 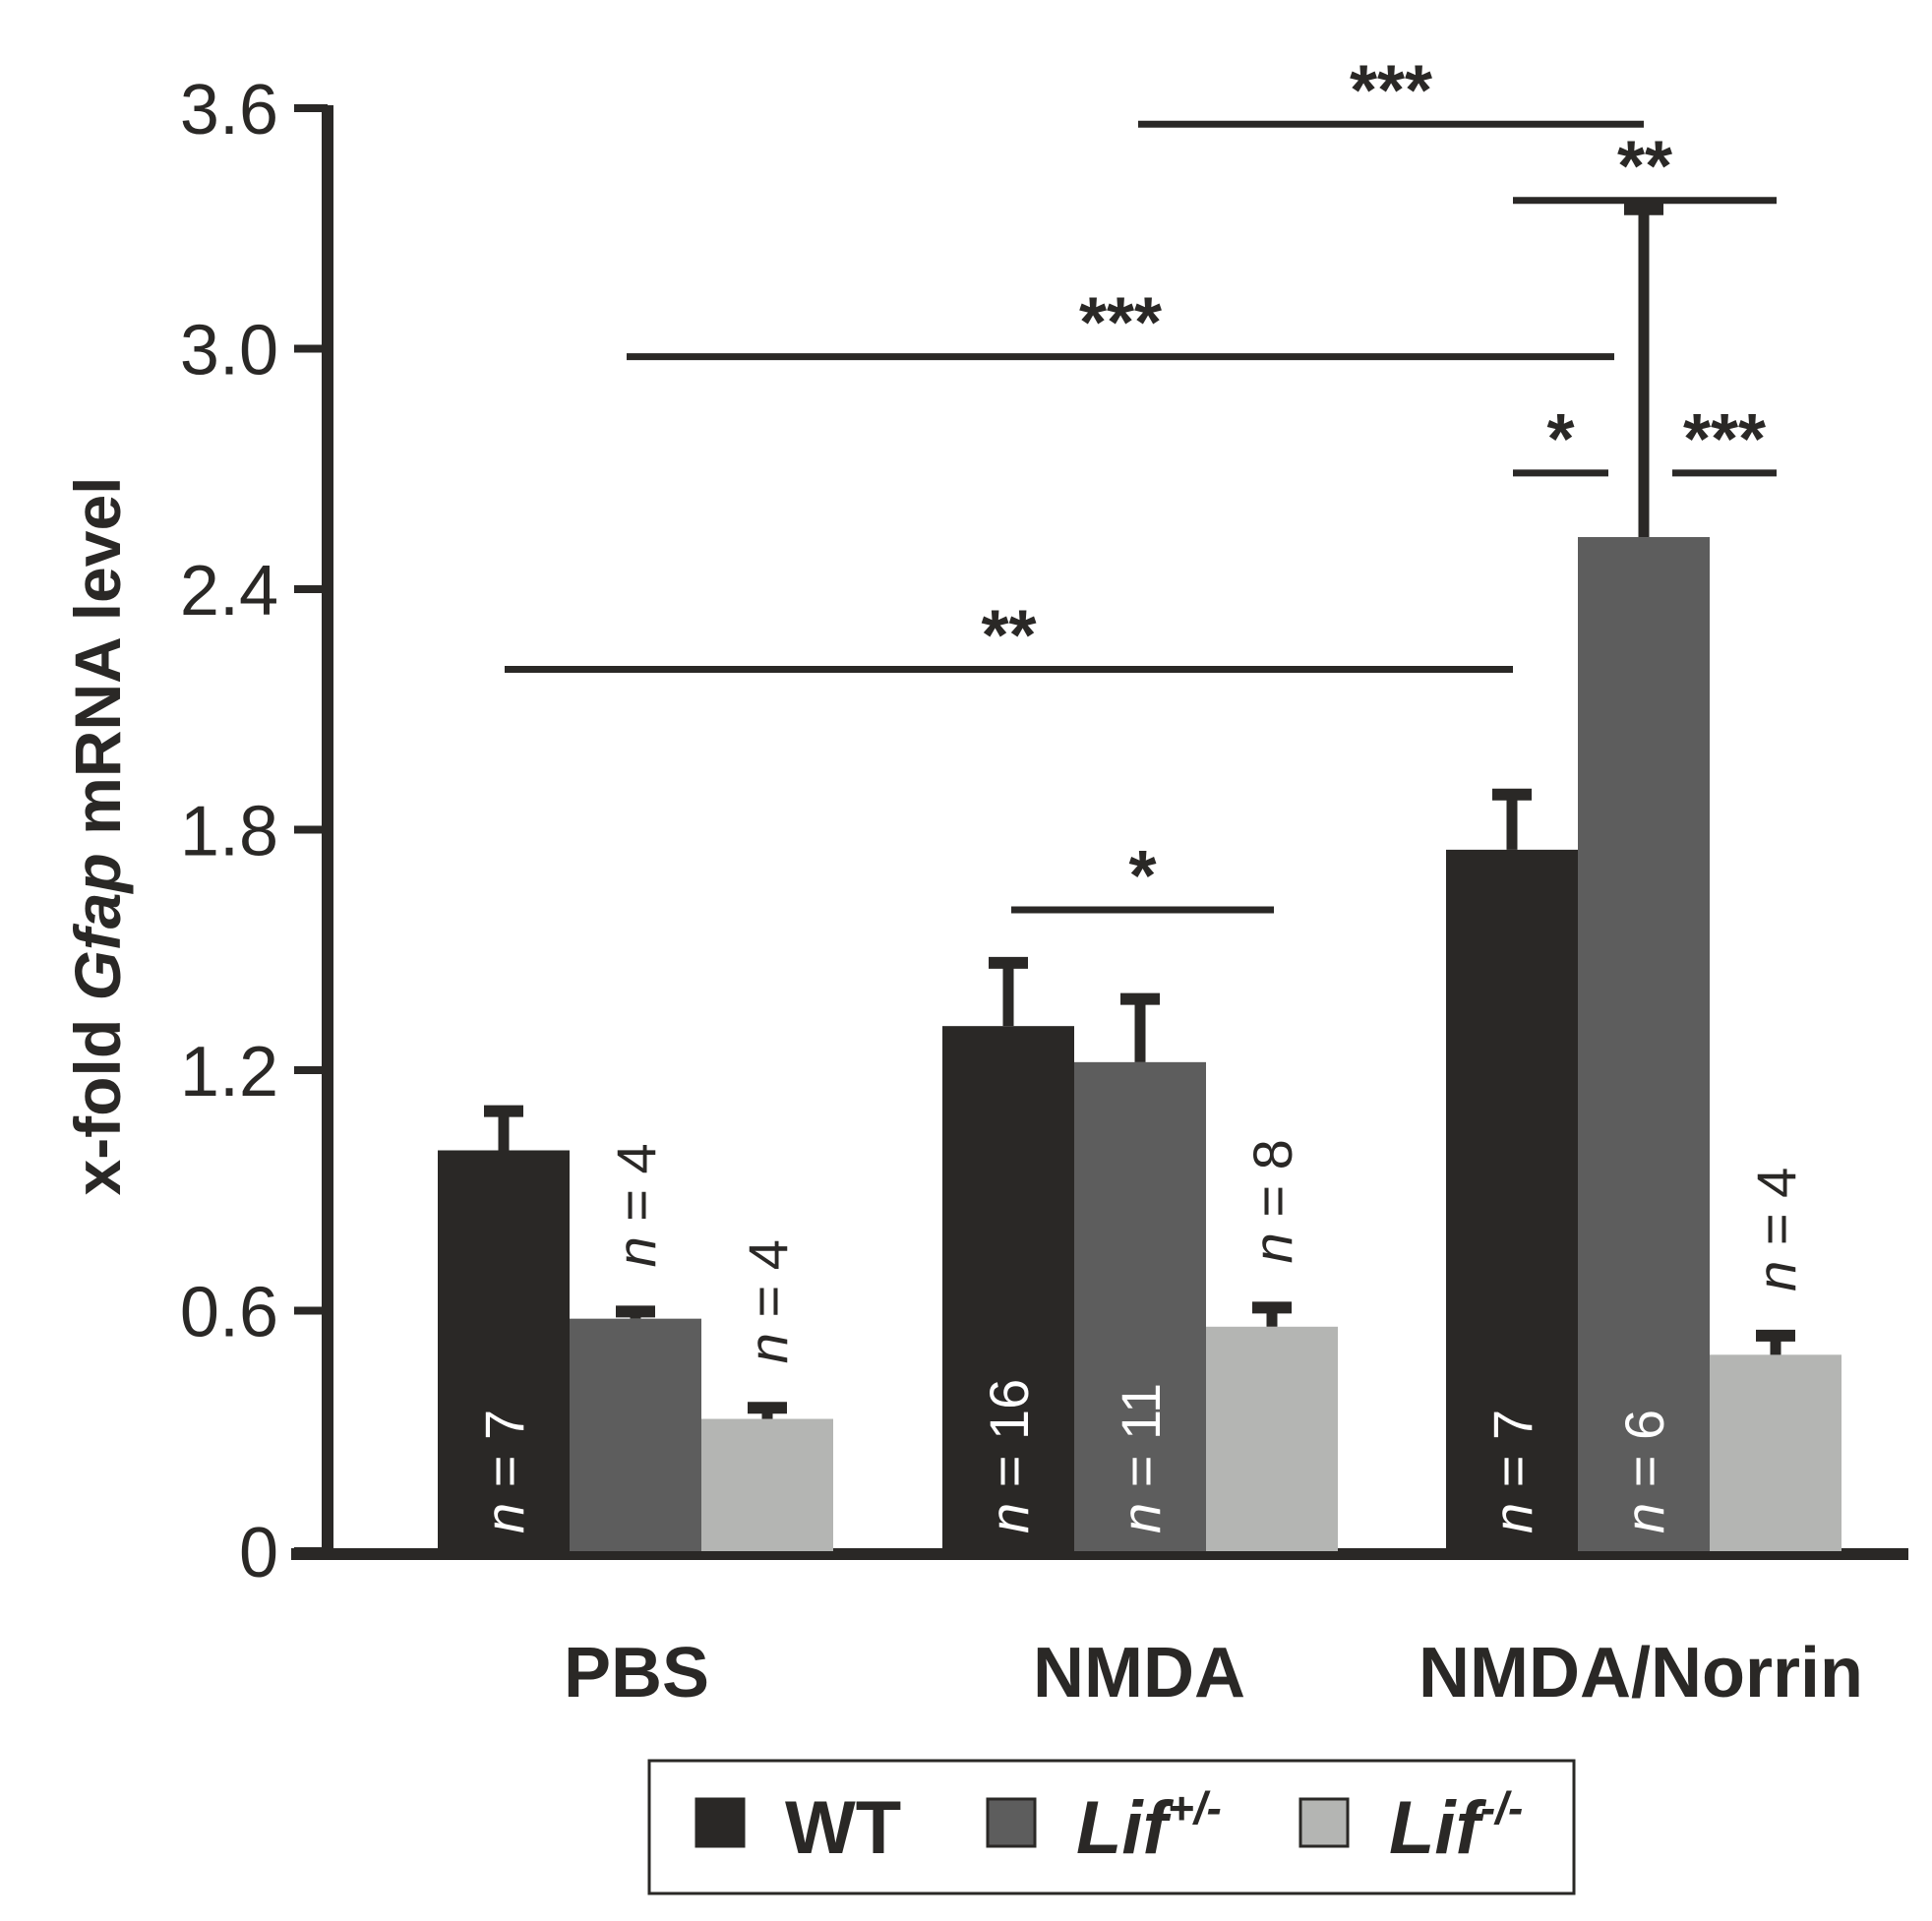 What do you see at coordinates (229, 832) in the screenshot?
I see `y-tick-label: 1.8` at bounding box center [229, 832].